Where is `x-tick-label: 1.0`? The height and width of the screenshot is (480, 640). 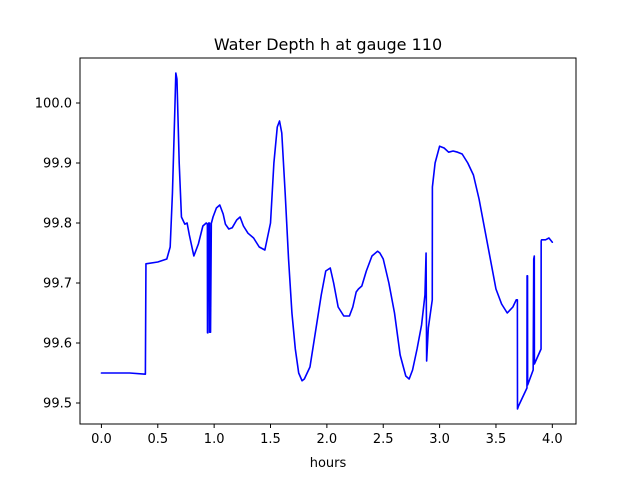
x-tick-label: 1.0 is located at coordinates (214, 439).